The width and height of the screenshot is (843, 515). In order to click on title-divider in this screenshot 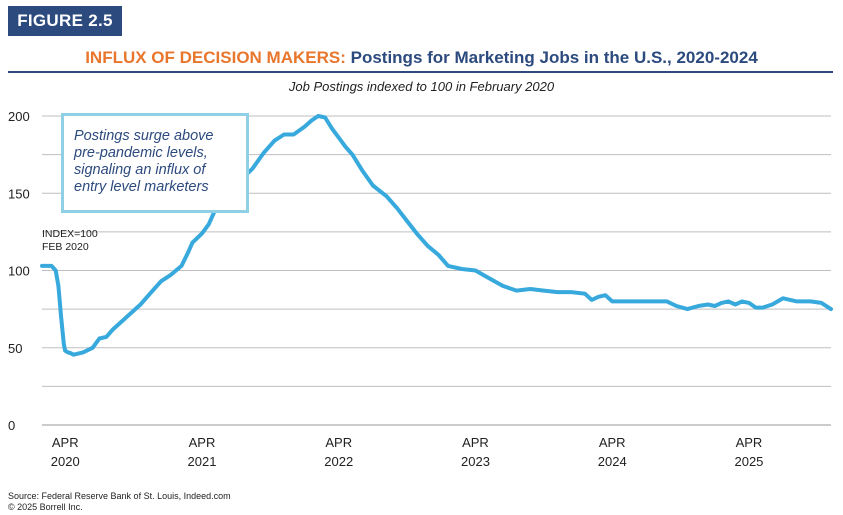, I will do `click(420, 72)`.